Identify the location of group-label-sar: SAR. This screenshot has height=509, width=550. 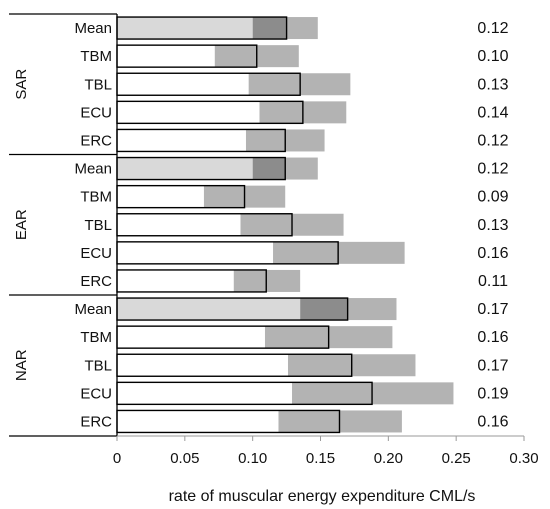
(21, 84).